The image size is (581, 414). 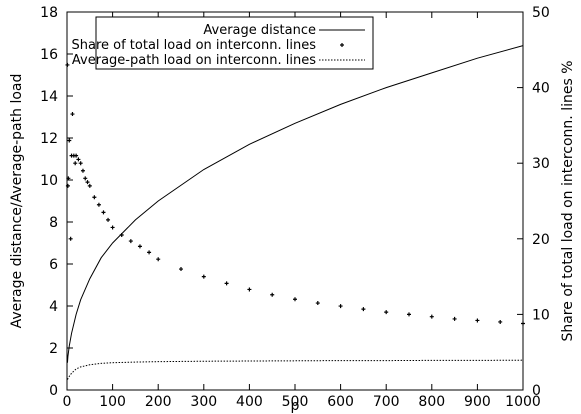 What do you see at coordinates (53, 391) in the screenshot?
I see `left-y-tick-label: 0` at bounding box center [53, 391].